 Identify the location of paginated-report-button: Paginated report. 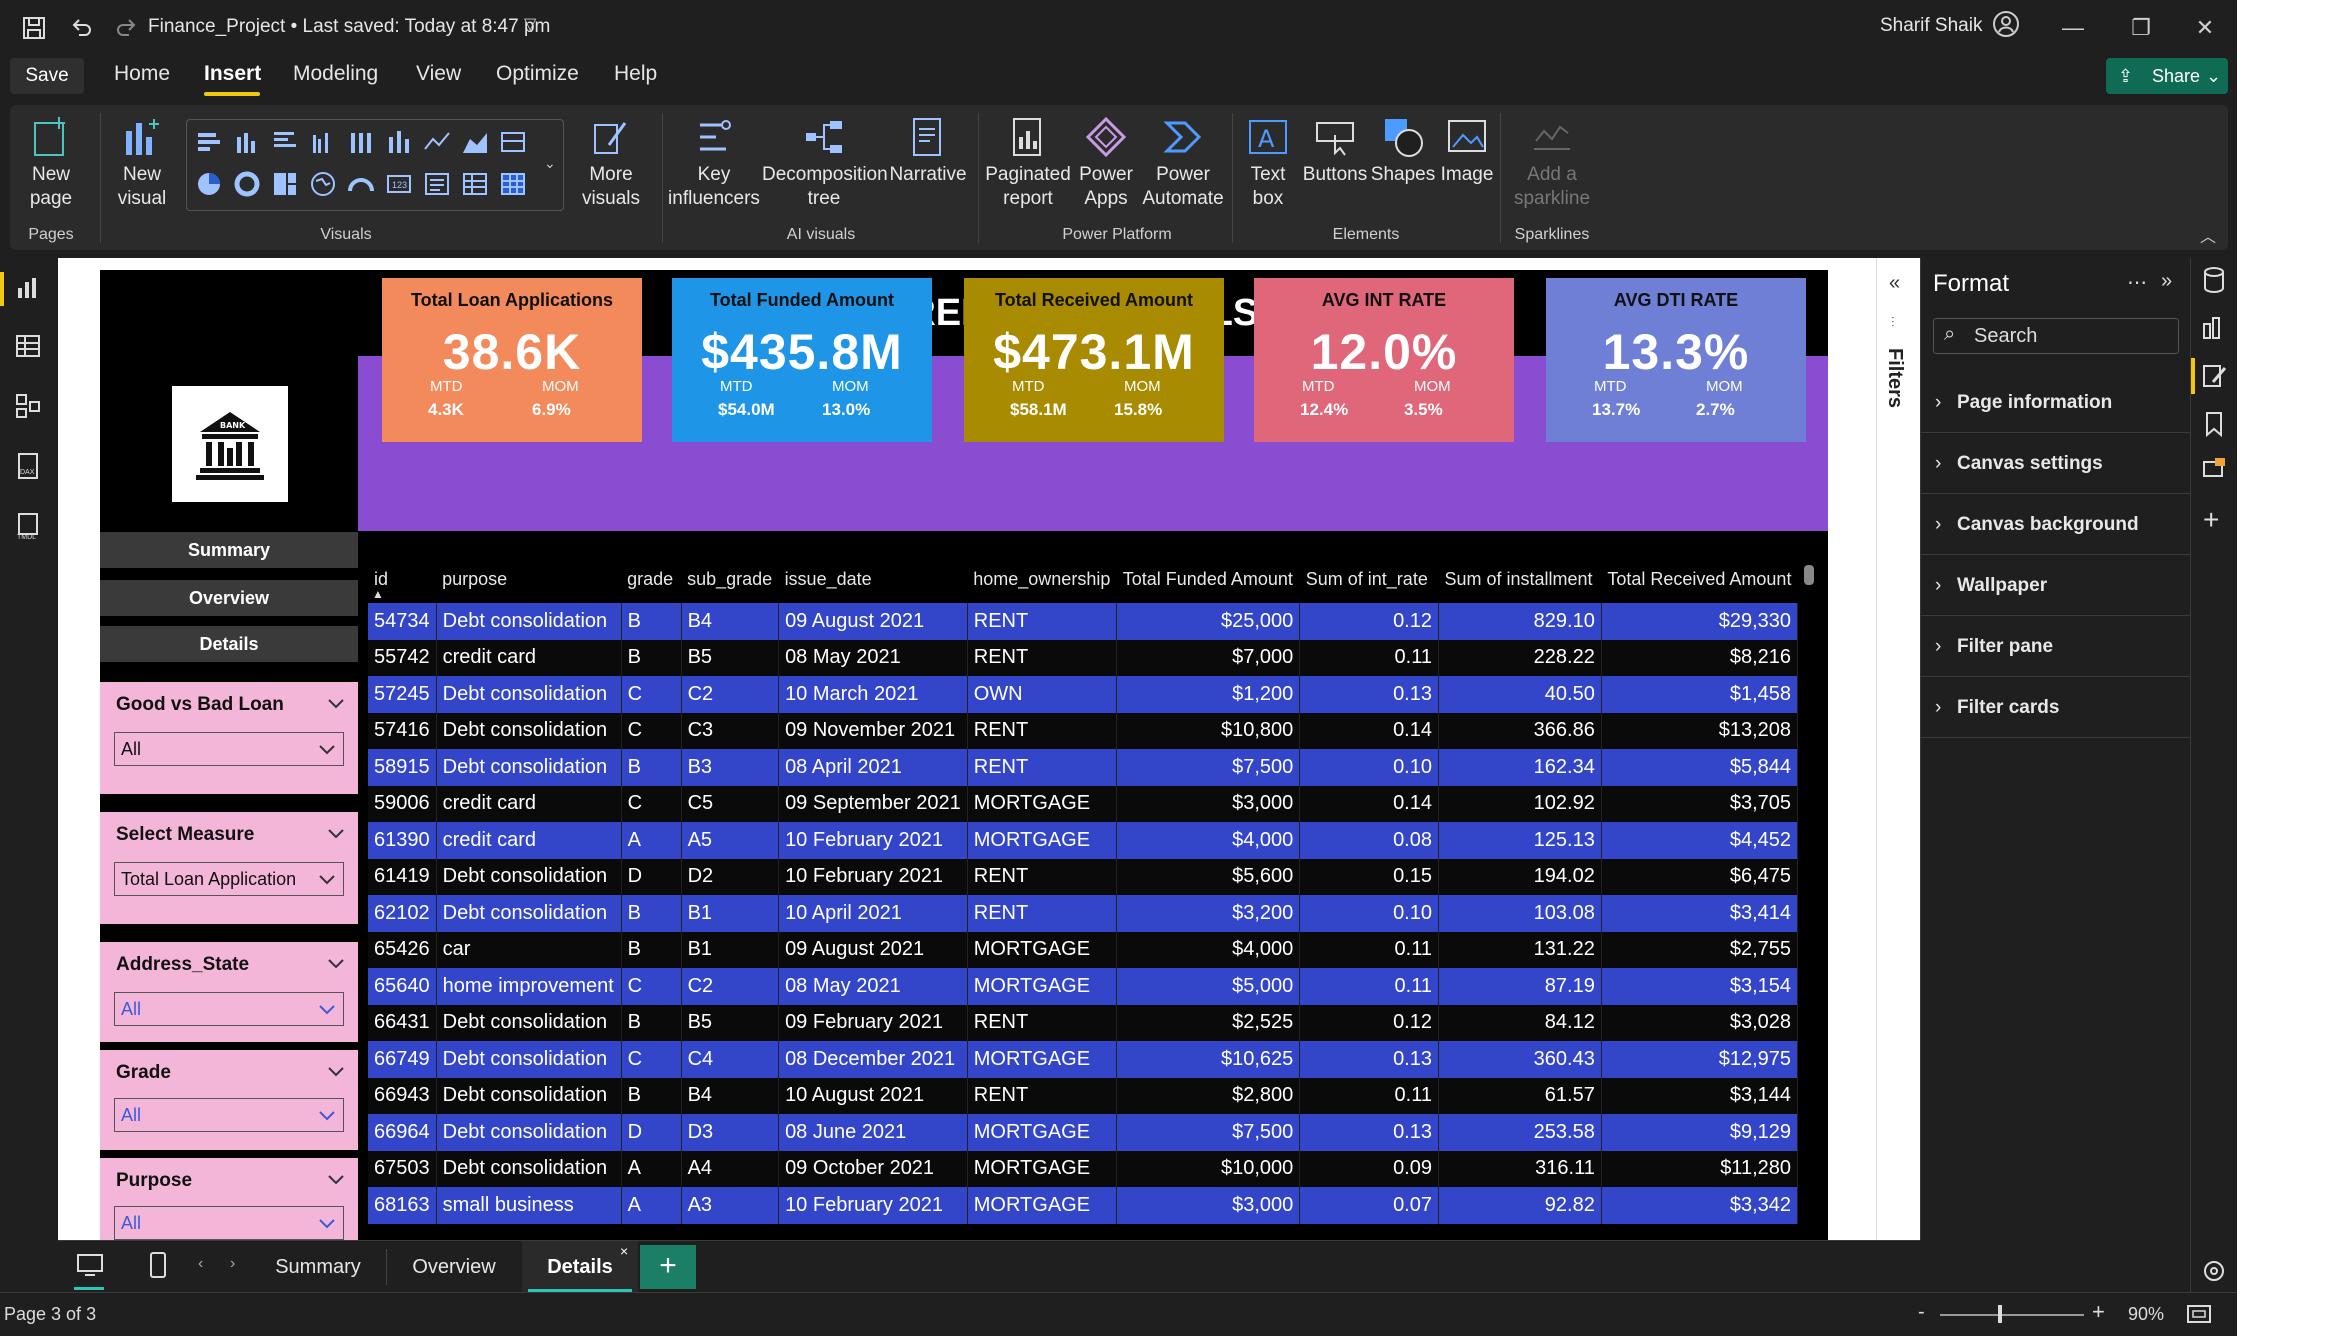
(1028, 163).